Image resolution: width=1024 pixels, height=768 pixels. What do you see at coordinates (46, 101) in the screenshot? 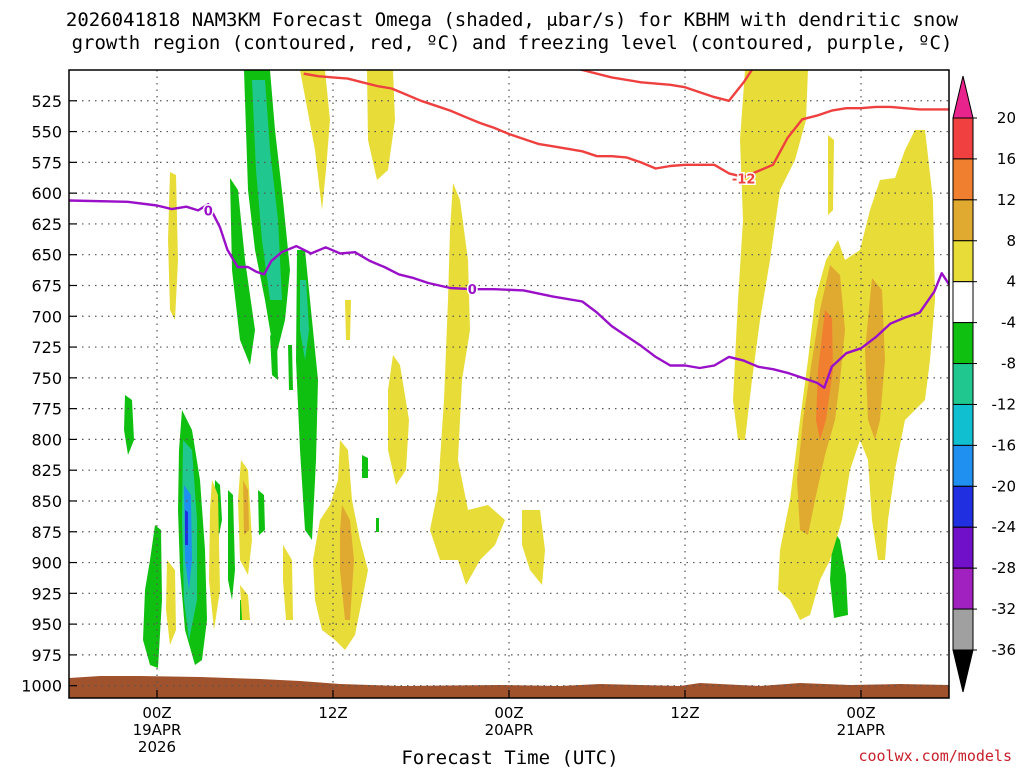
I see `pressure-tick-label: 525` at bounding box center [46, 101].